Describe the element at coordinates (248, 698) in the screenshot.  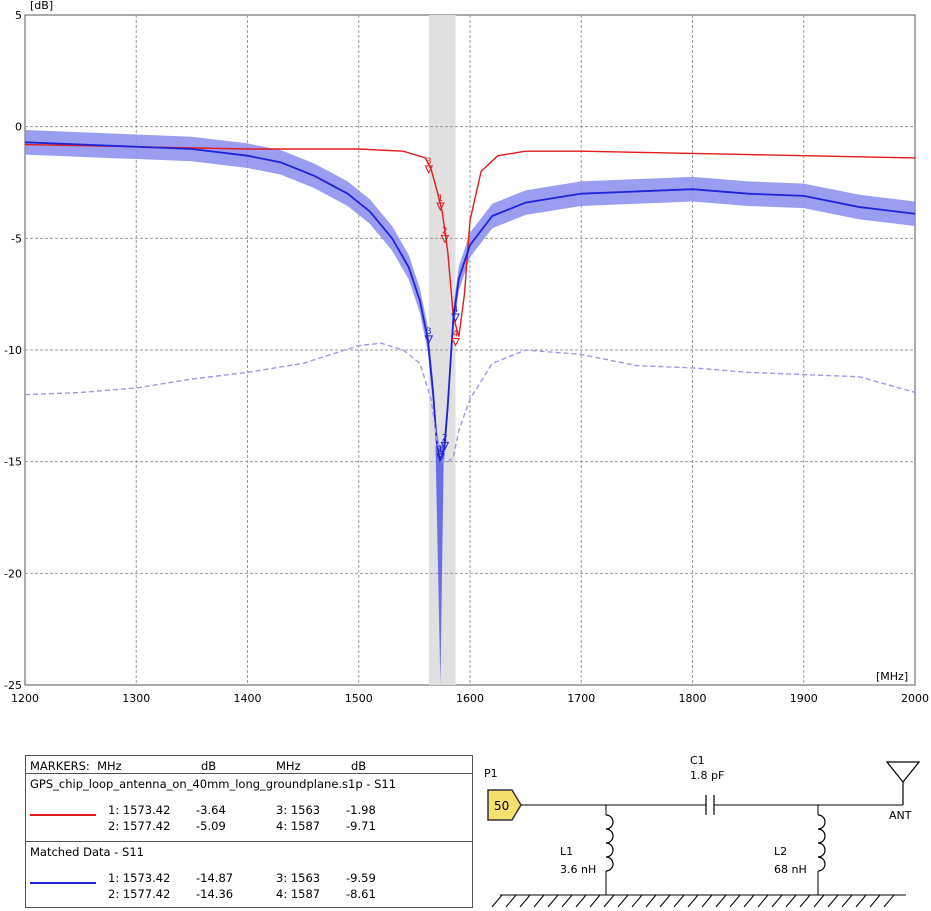
I see `x-tick-label: 1400` at that location.